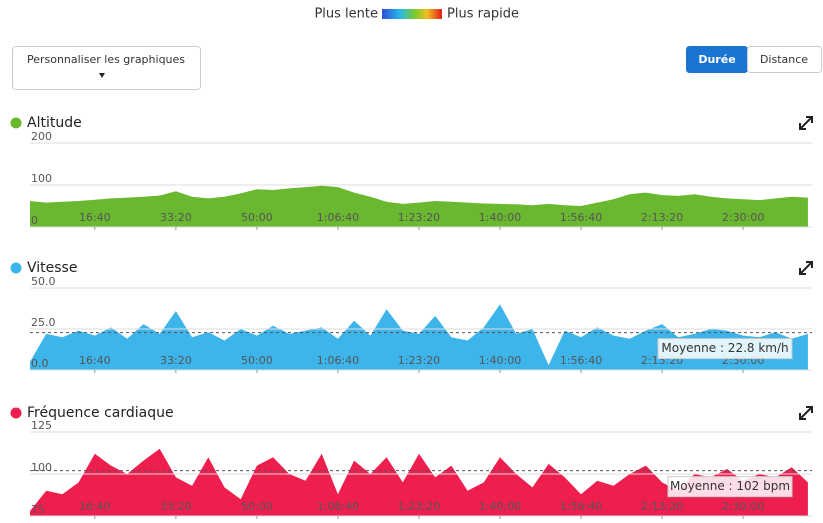 The height and width of the screenshot is (523, 823). I want to click on chart-title: Altitude, so click(54, 123).